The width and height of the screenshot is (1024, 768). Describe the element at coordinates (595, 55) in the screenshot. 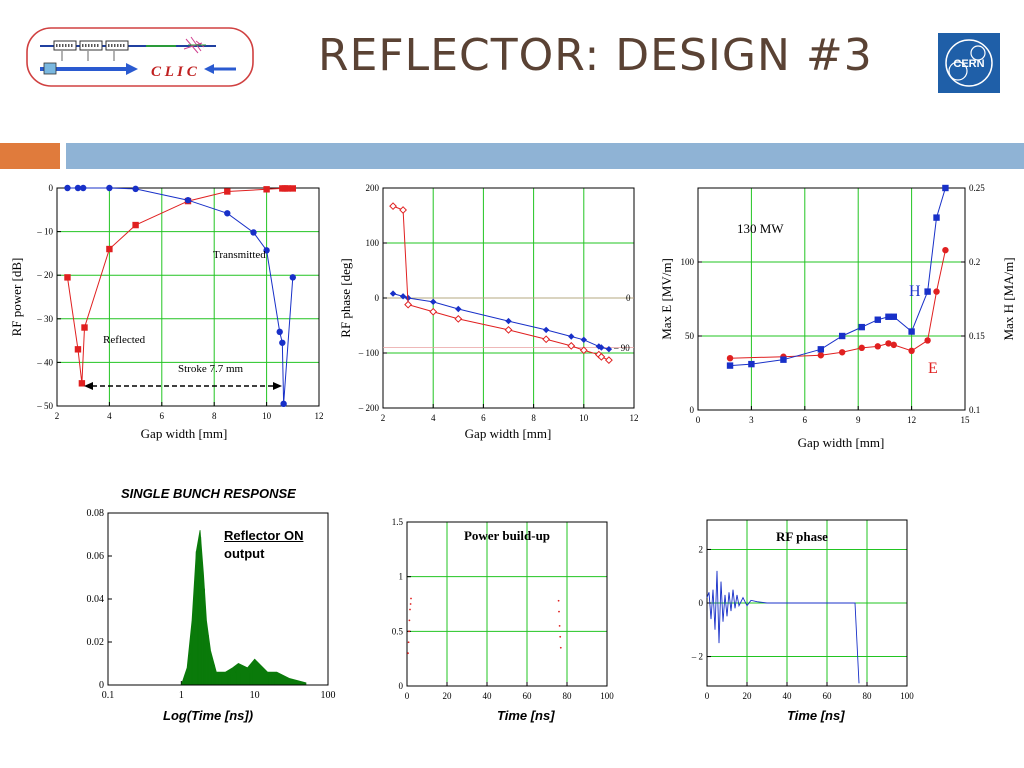

I see `slide-title: REFLECTOR: DESIGN #3` at that location.